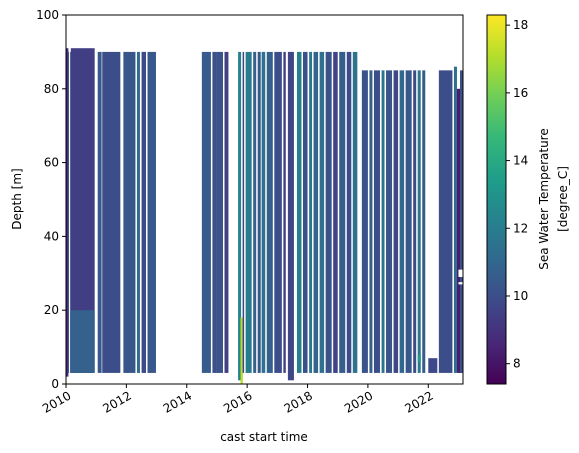 This screenshot has height=453, width=579. I want to click on colorbar-tick-label: 18, so click(520, 25).